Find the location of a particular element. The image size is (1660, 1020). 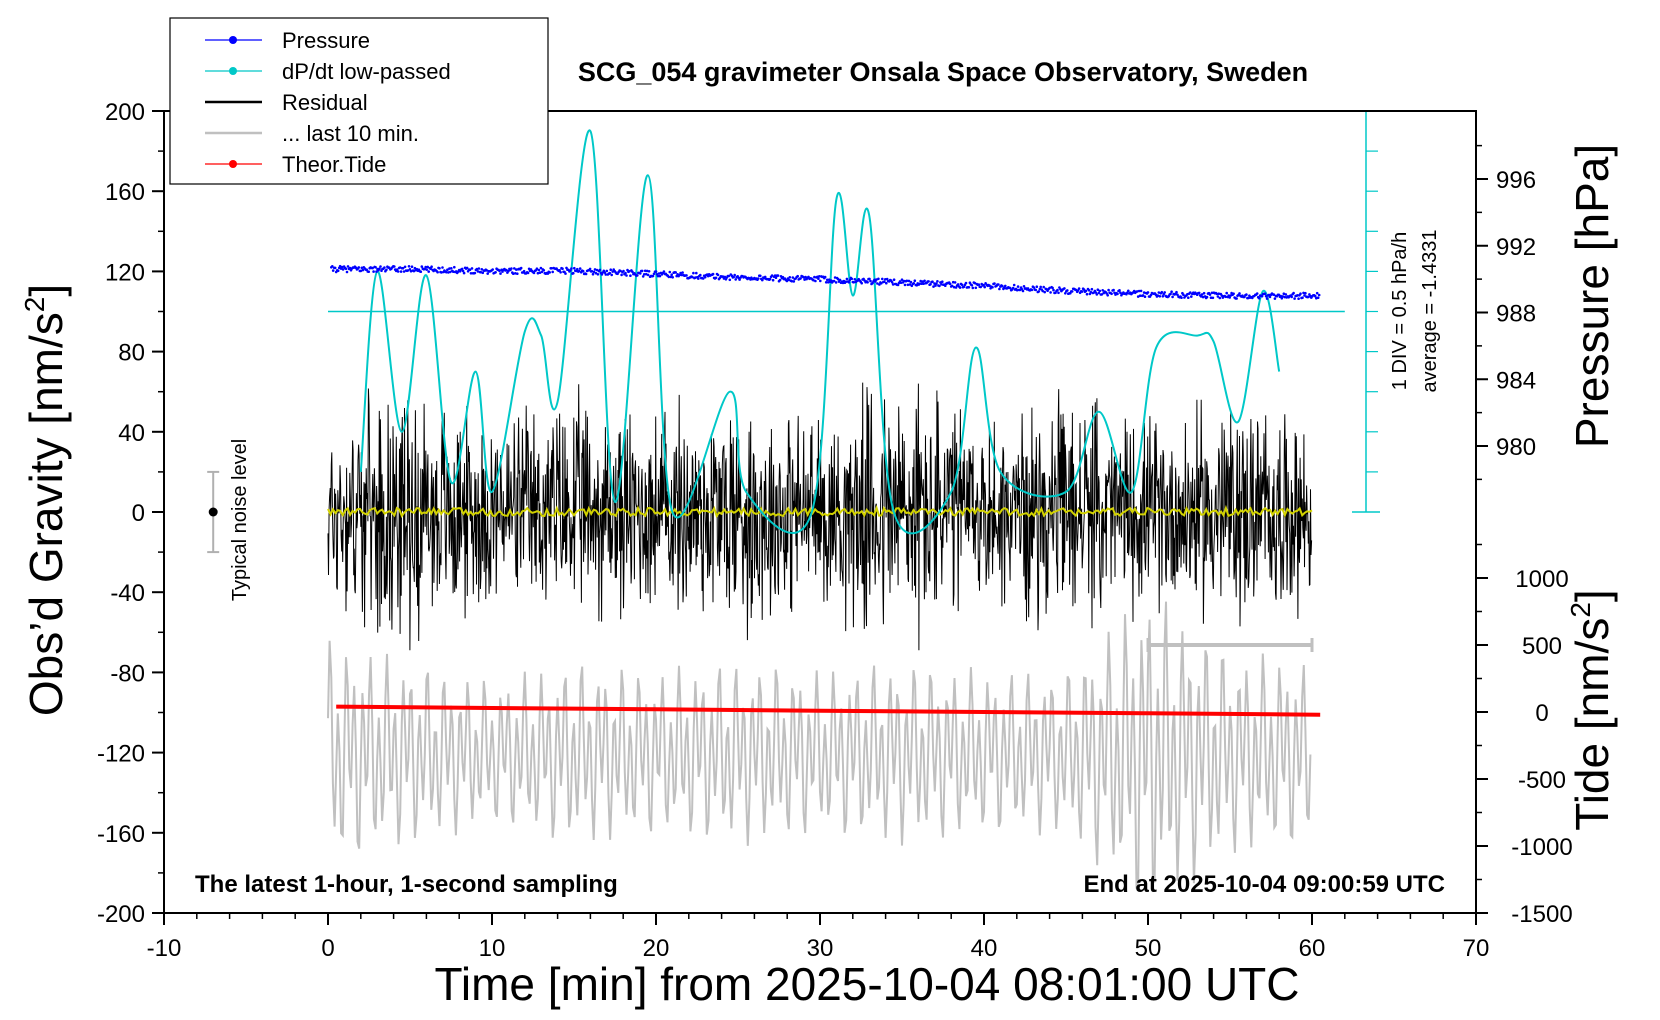

pressure-tick-label: 984 is located at coordinates (1516, 380).